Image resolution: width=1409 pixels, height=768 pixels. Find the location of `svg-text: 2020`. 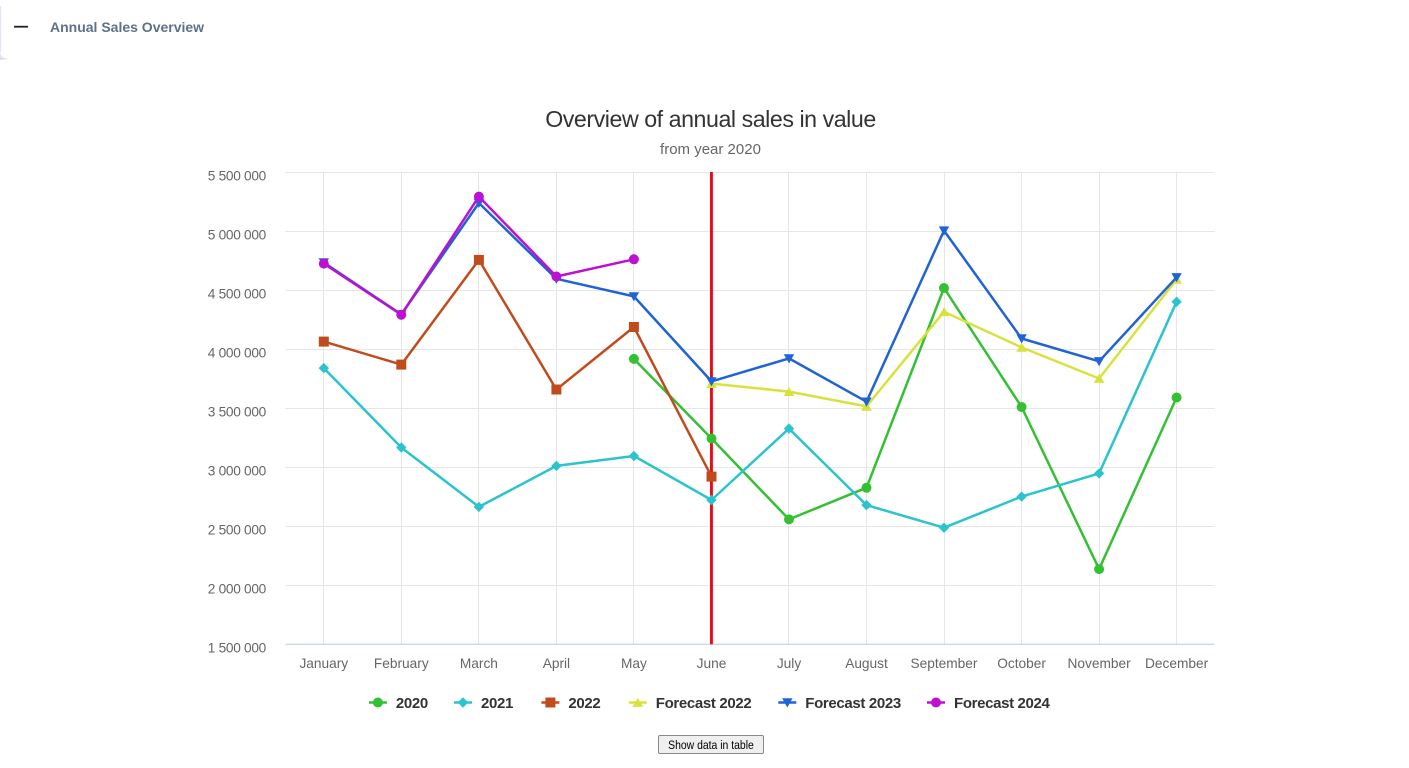

svg-text: 2020 is located at coordinates (412, 703).